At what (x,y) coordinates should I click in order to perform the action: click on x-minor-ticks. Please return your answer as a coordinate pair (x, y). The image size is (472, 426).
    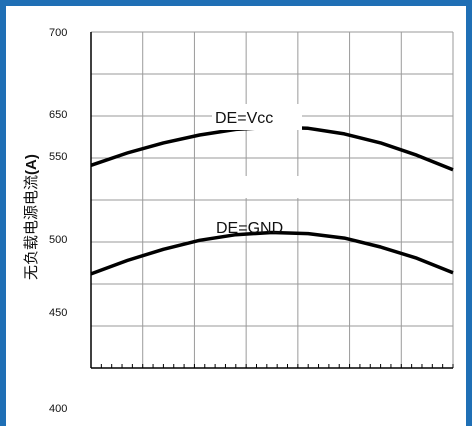
    Looking at the image, I should click on (272, 366).